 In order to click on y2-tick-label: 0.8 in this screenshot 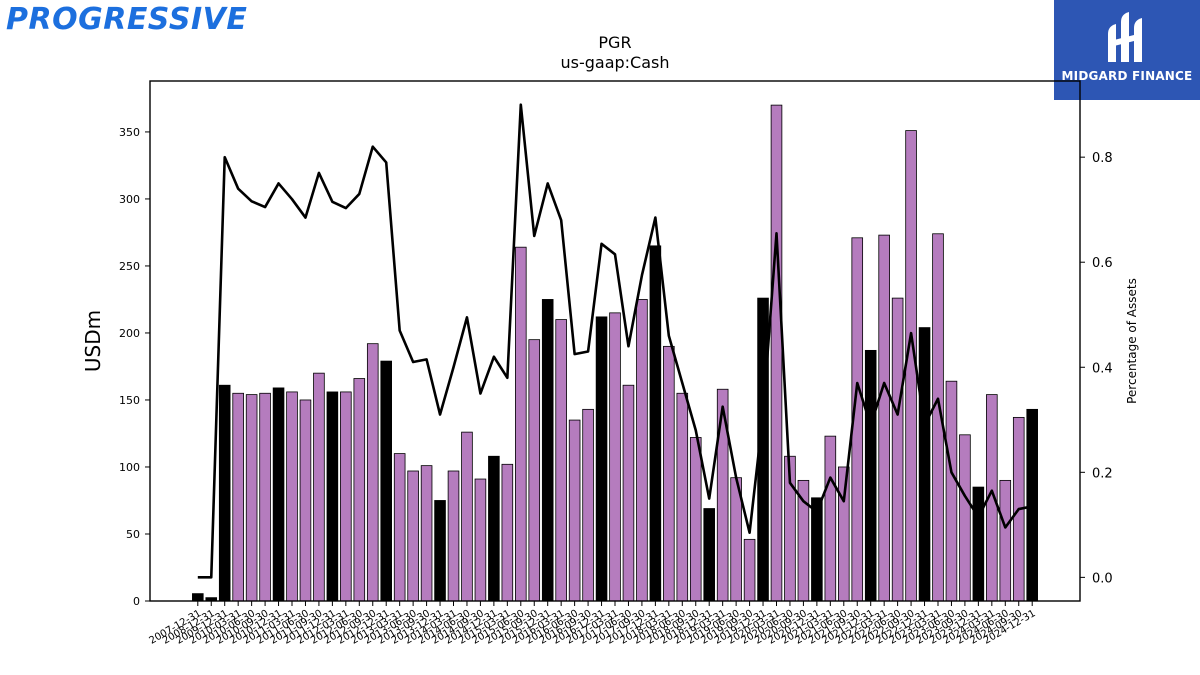, I will do `click(1102, 158)`.